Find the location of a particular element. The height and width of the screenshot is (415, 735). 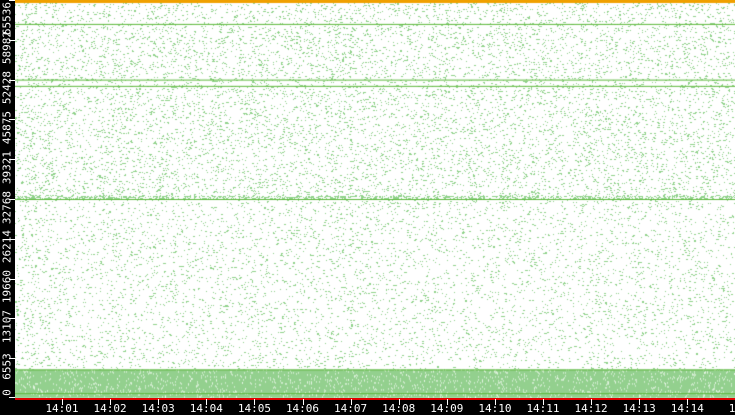

x-tick-label: 14 is located at coordinates (731, 408).